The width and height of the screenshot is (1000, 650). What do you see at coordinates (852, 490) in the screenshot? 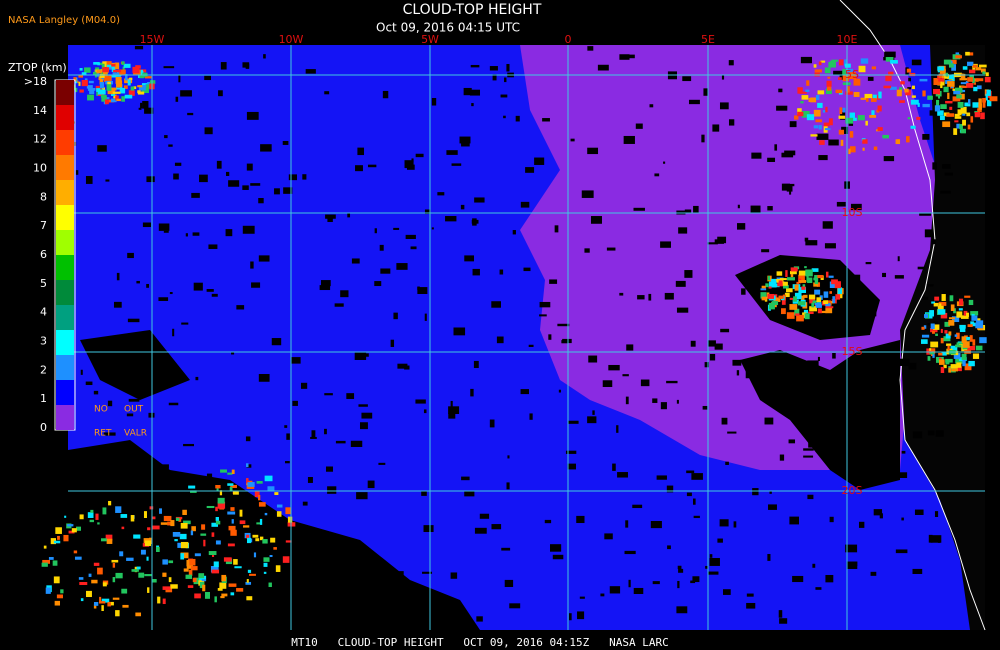
I see `latitude-label: 20S` at bounding box center [852, 490].